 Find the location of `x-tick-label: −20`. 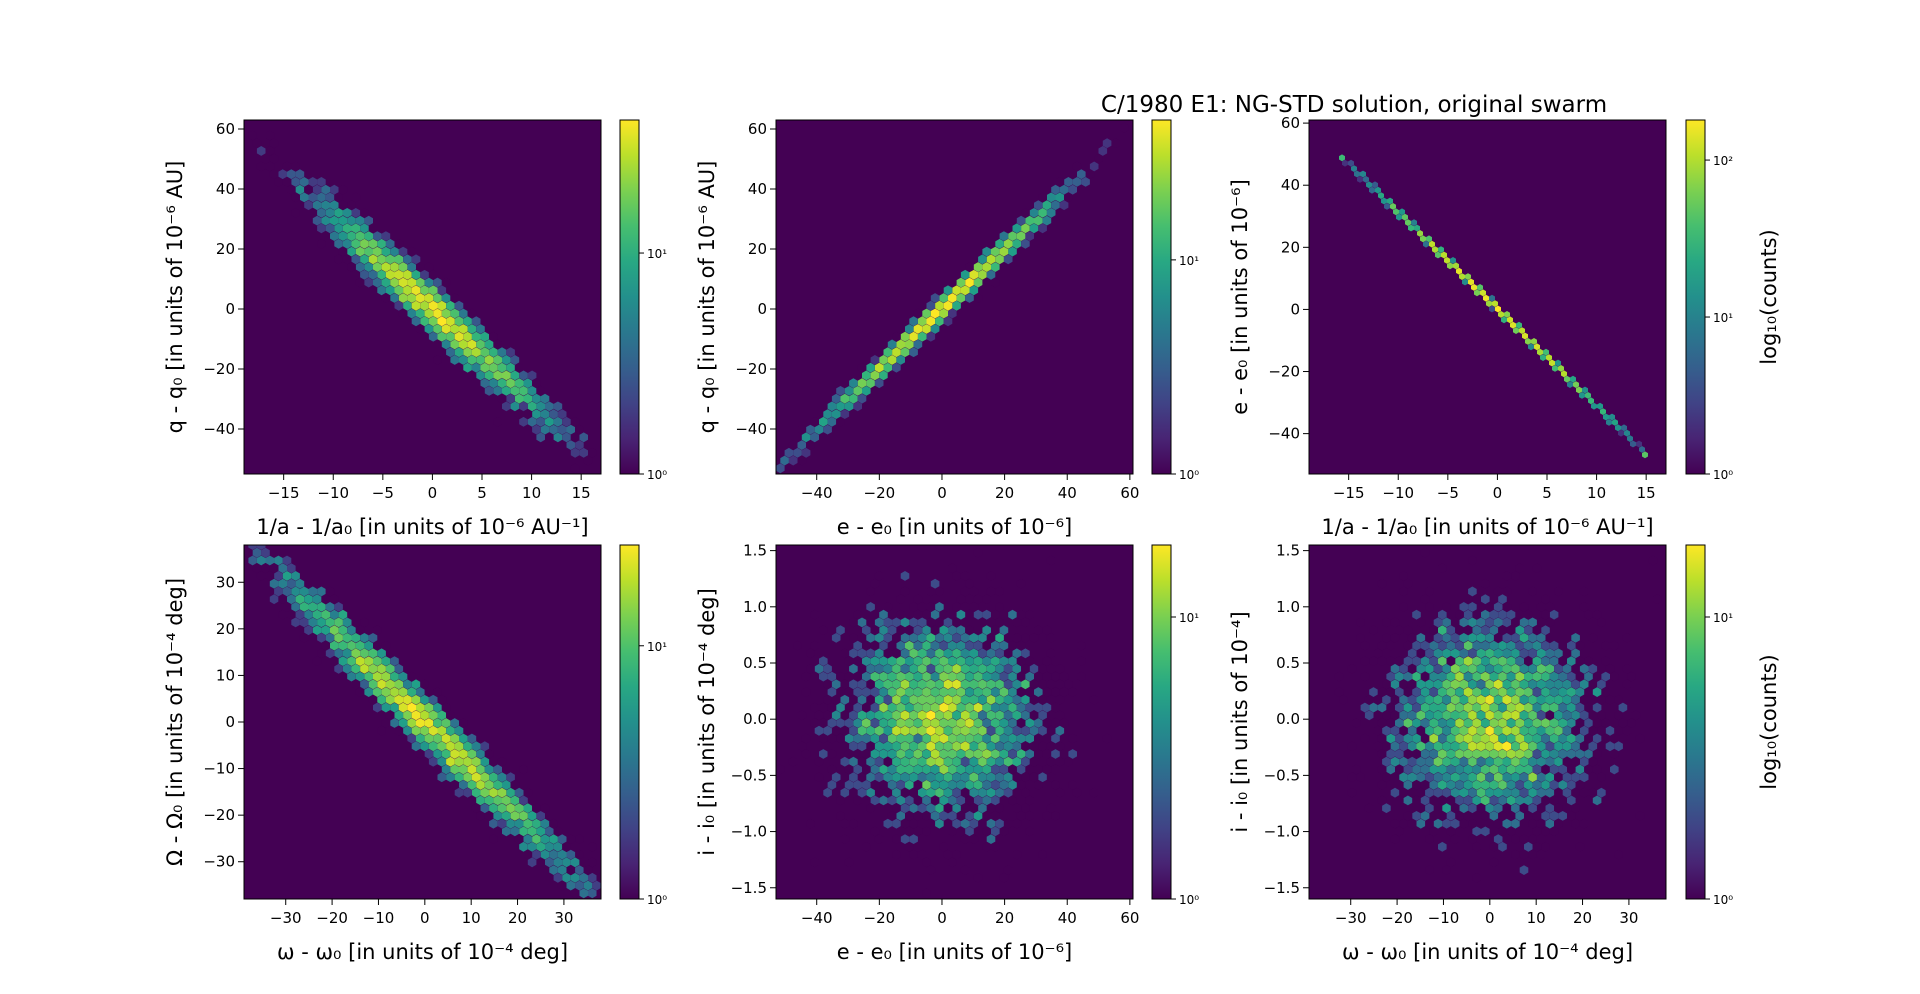

x-tick-label: −20 is located at coordinates (880, 493).